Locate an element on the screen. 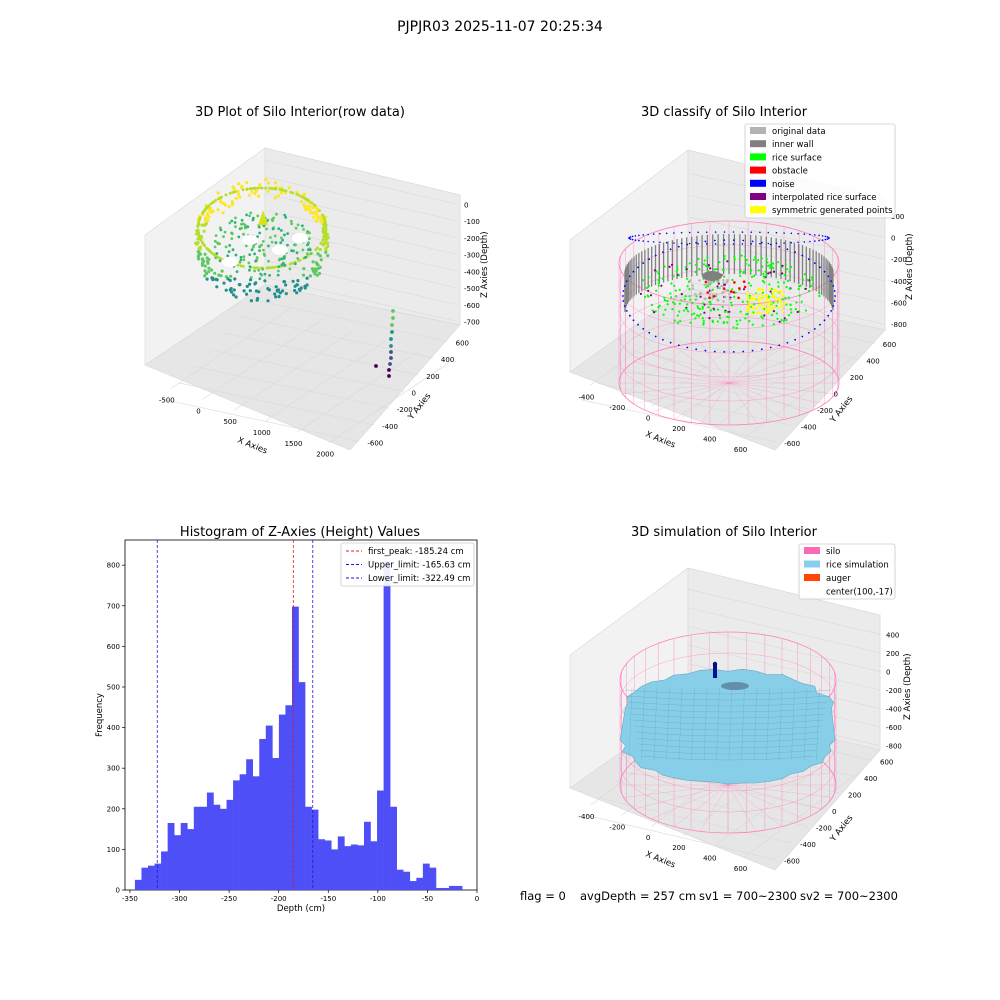  raw-outlier-point is located at coordinates (392, 325).